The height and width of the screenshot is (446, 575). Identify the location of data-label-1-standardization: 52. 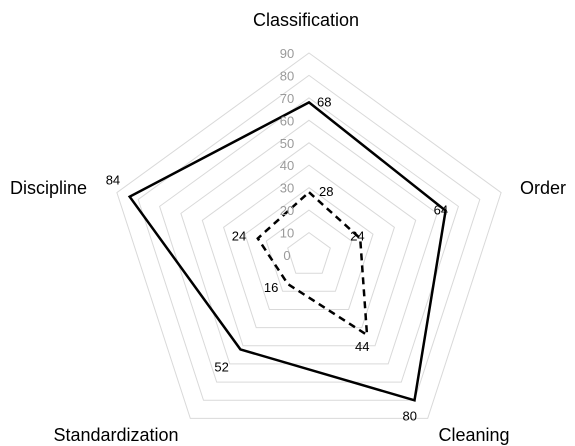
(221, 366).